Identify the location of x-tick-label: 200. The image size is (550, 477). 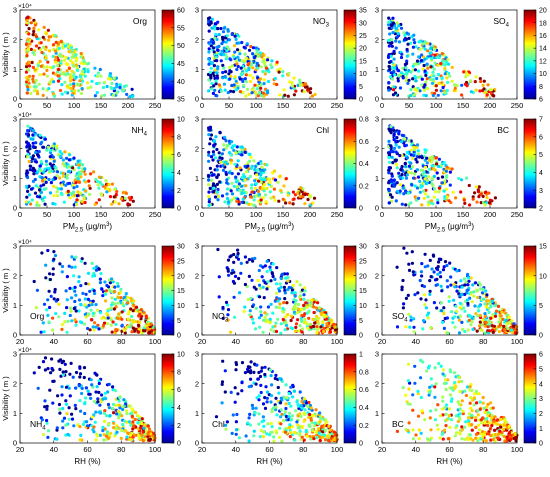
(128, 105).